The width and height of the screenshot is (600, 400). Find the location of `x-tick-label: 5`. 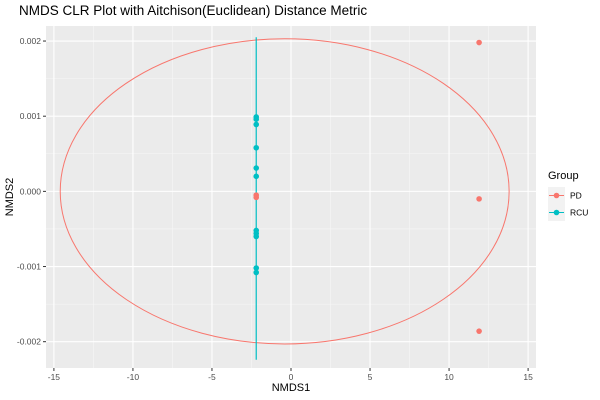

x-tick-label: 5 is located at coordinates (370, 377).